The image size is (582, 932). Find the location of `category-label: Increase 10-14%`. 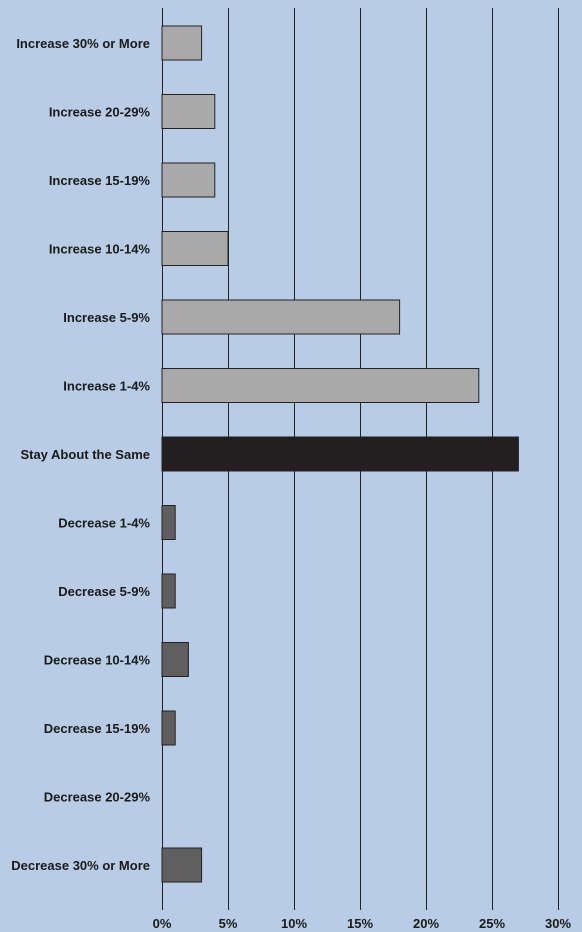

category-label: Increase 10-14% is located at coordinates (100, 249).